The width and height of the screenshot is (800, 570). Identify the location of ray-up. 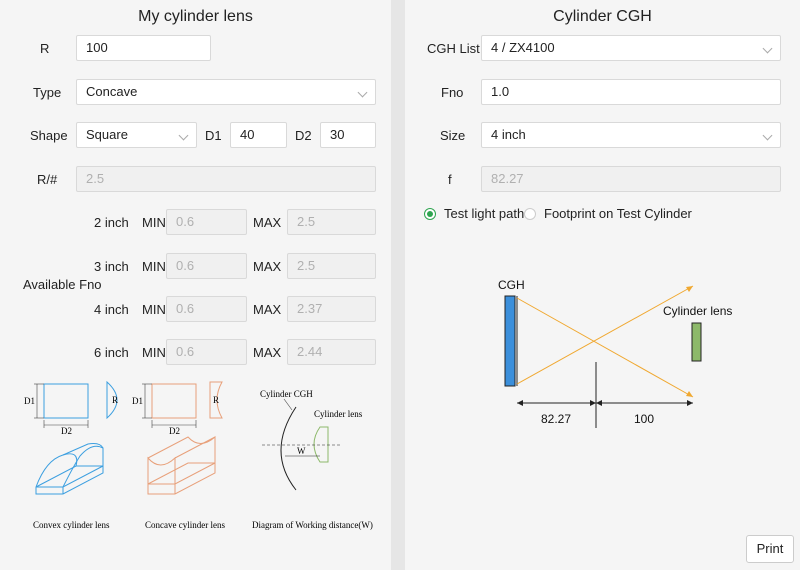
(605, 335).